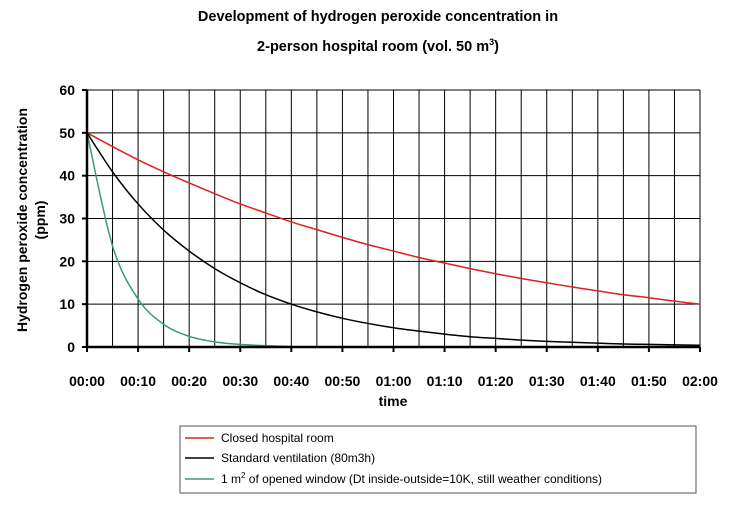 The image size is (730, 515). I want to click on y-tick-label: 50, so click(67, 133).